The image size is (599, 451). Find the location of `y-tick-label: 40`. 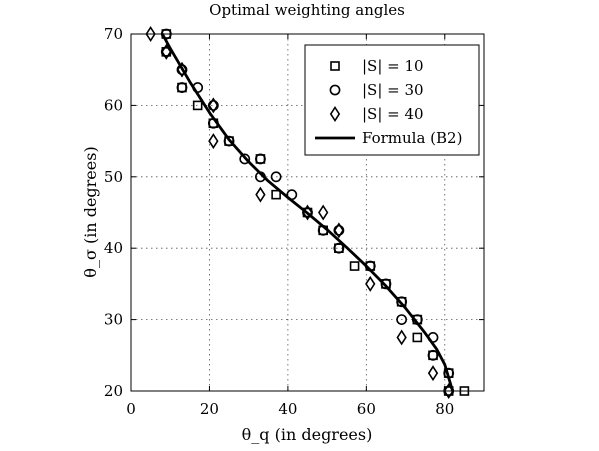

y-tick-label: 40 is located at coordinates (113, 248).